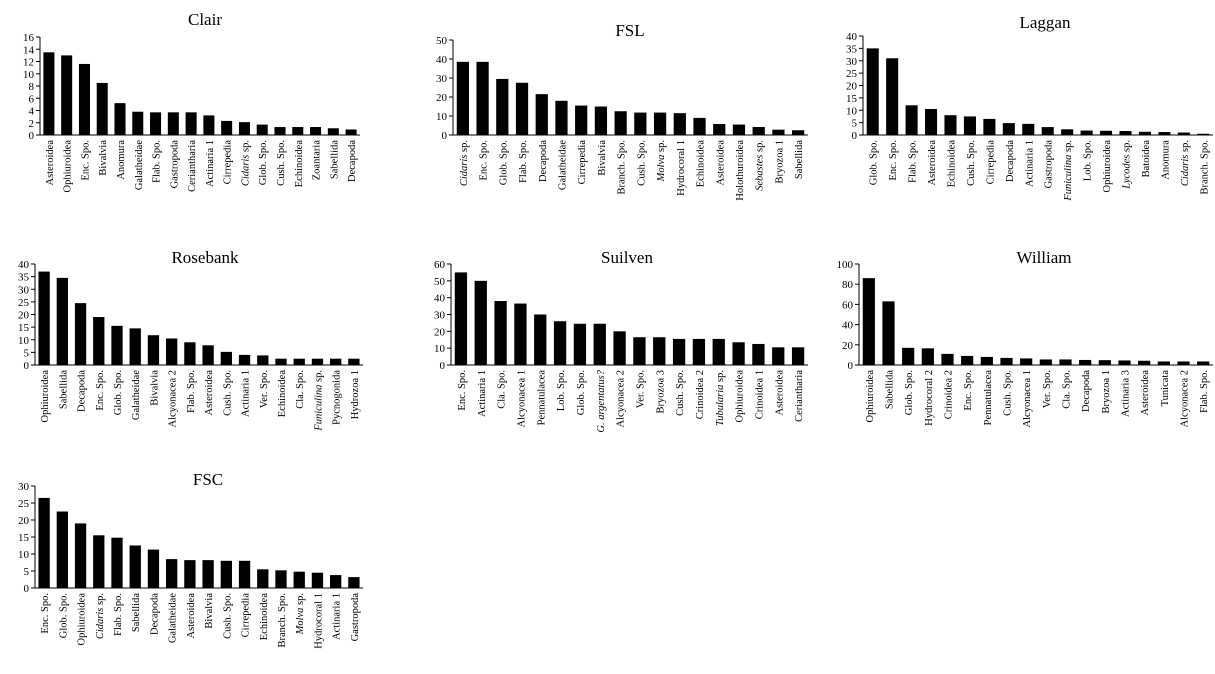 Image resolution: width=1215 pixels, height=674 pixels. I want to click on category-label: Alcyonacea 1, so click(521, 398).